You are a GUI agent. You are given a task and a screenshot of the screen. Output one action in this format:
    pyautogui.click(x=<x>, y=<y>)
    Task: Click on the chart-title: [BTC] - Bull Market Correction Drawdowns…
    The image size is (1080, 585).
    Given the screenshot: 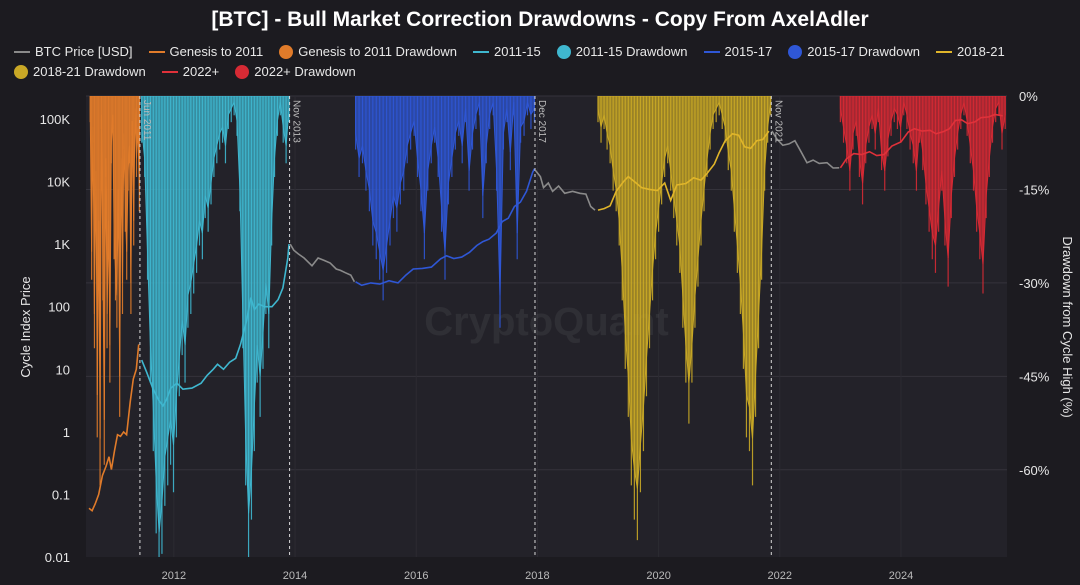 What is the action you would take?
    pyautogui.click(x=540, y=19)
    